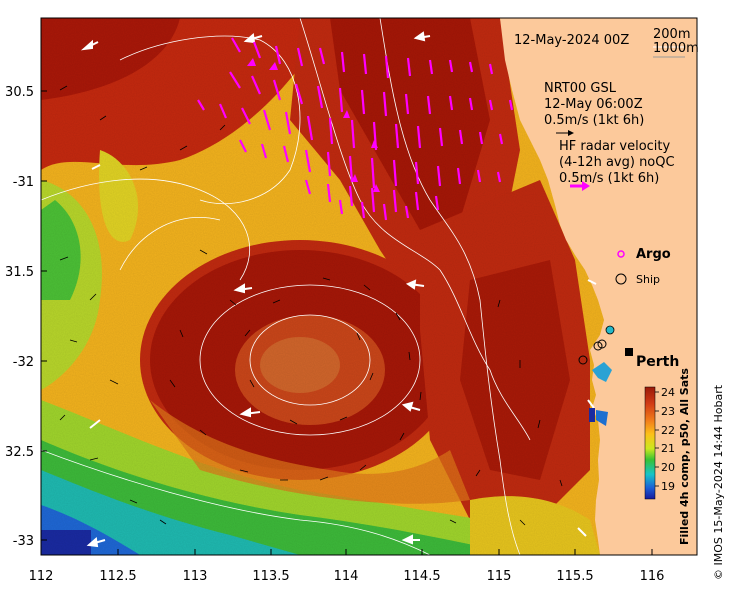 This screenshot has height=592, width=740. What do you see at coordinates (676, 48) in the screenshot?
I see `depth-label-1000m: 1000m` at bounding box center [676, 48].